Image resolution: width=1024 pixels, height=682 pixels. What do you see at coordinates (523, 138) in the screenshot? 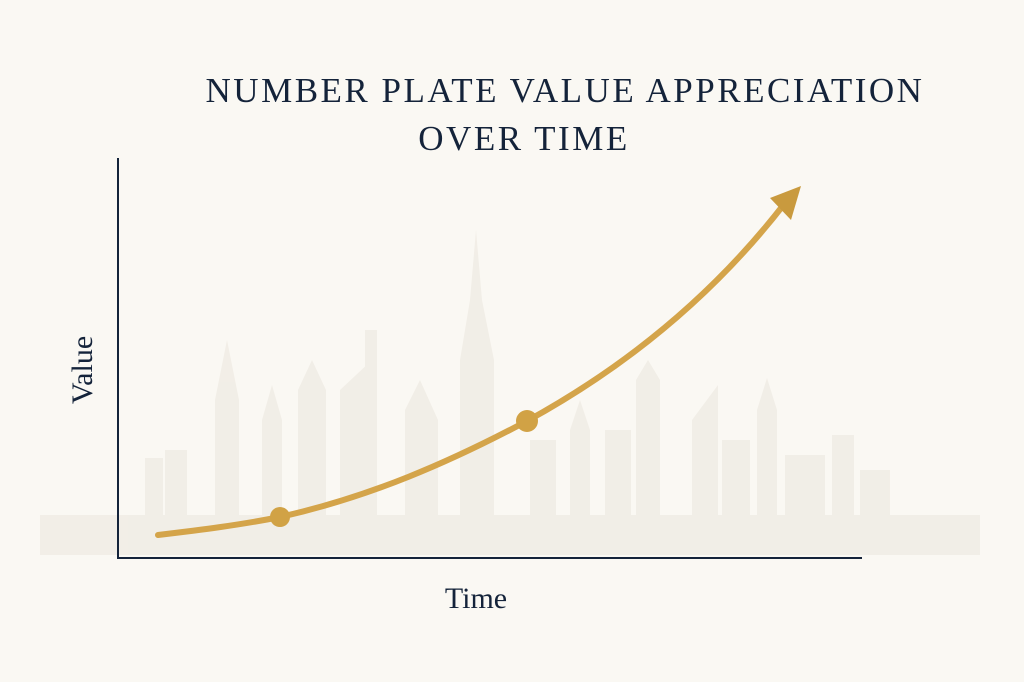
I see `title-line: OVER TIME` at bounding box center [523, 138].